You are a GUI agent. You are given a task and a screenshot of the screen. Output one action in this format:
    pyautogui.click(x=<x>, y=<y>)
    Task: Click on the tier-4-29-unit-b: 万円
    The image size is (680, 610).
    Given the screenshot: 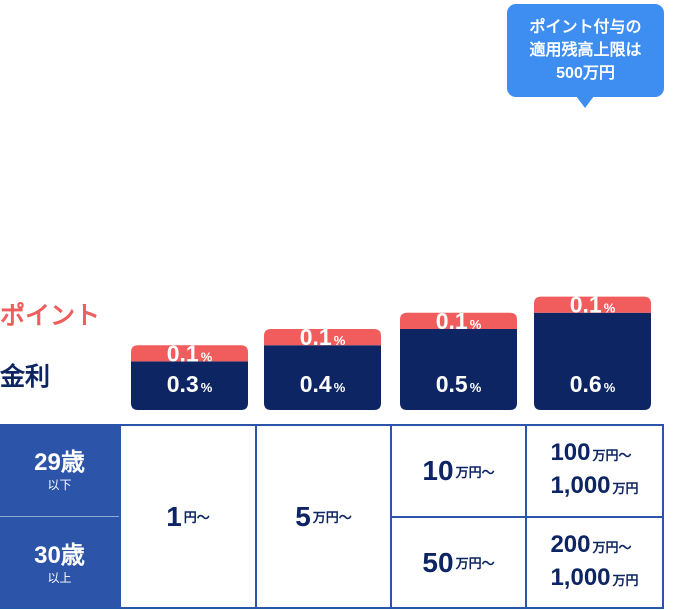 What is the action you would take?
    pyautogui.click(x=625, y=488)
    